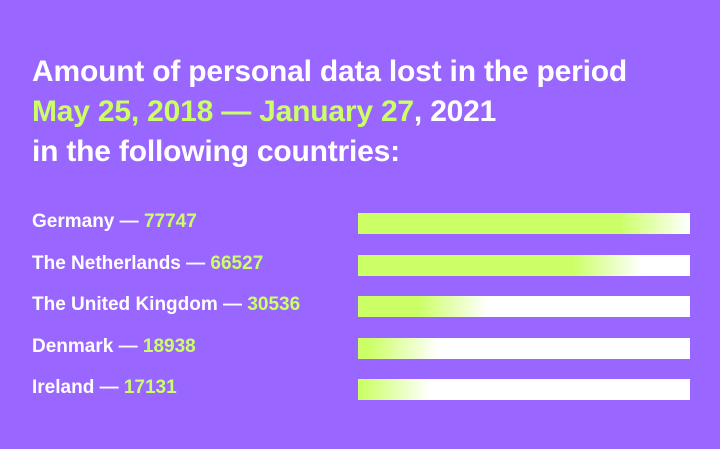  What do you see at coordinates (170, 221) in the screenshot?
I see `data-value-label: 77747` at bounding box center [170, 221].